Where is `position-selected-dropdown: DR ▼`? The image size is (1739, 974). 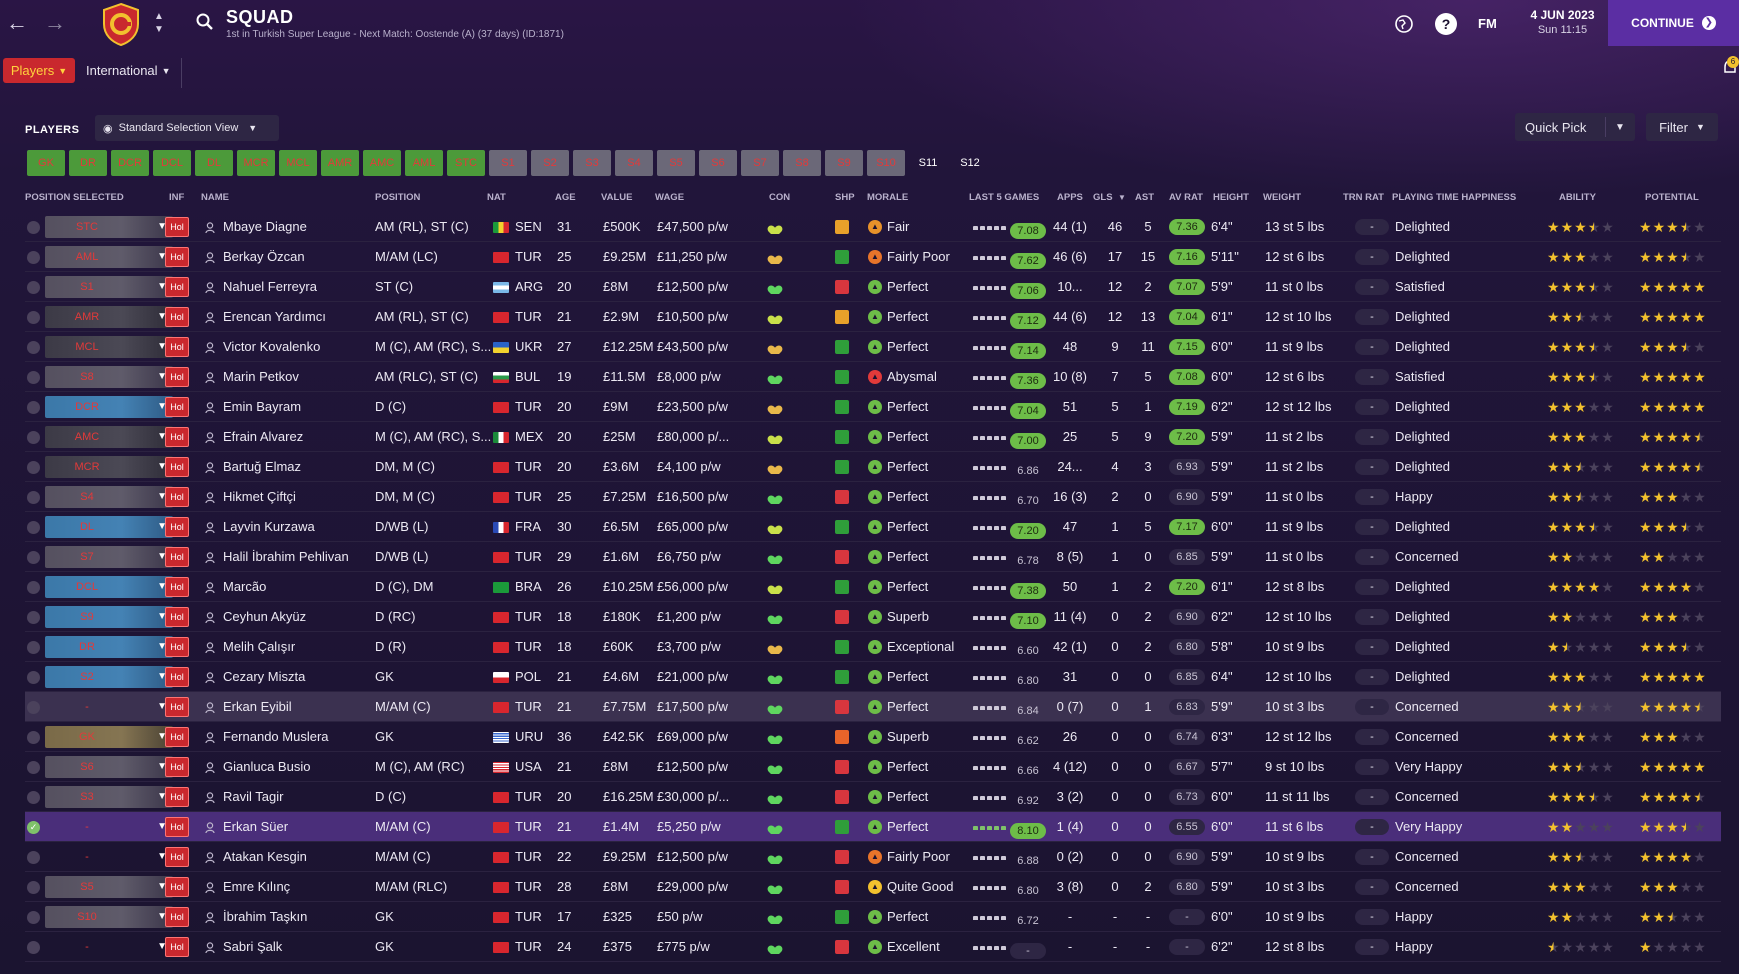
position-selected-dropdown: DR ▼ is located at coordinates (109, 647).